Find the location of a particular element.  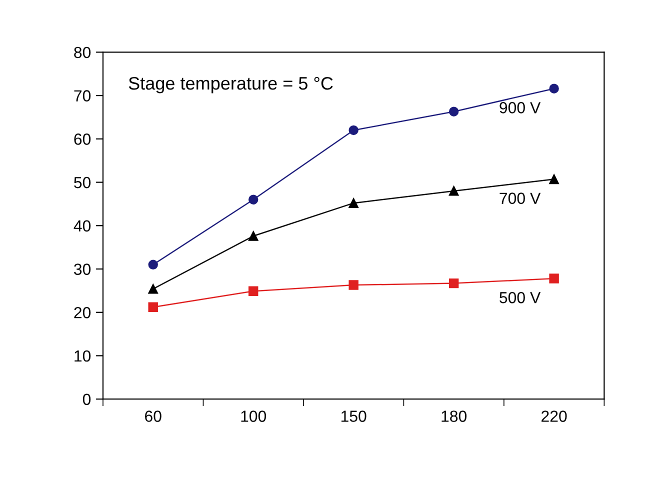

x-tick-label: 180 is located at coordinates (454, 416).